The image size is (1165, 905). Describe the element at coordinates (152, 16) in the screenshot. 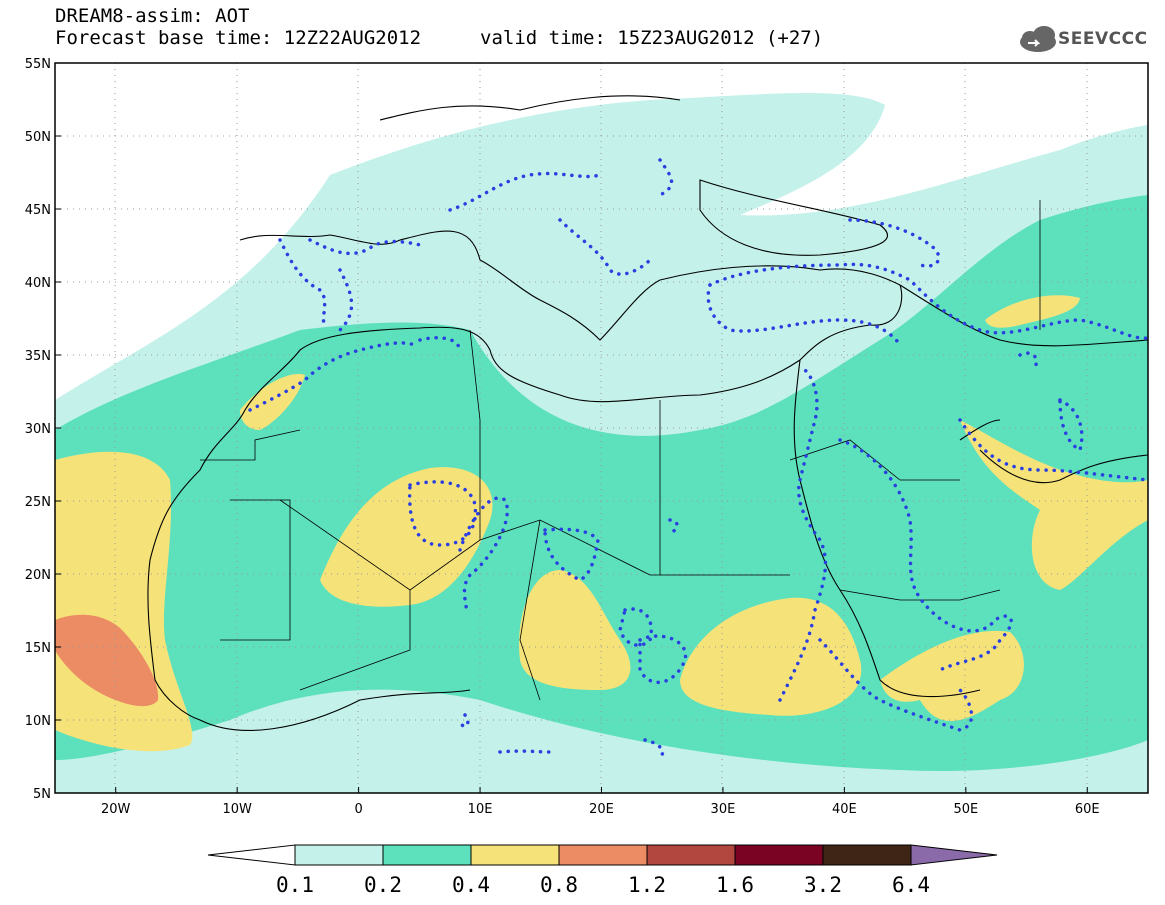

I see `map-title: DREAM8-assim: AOT` at that location.